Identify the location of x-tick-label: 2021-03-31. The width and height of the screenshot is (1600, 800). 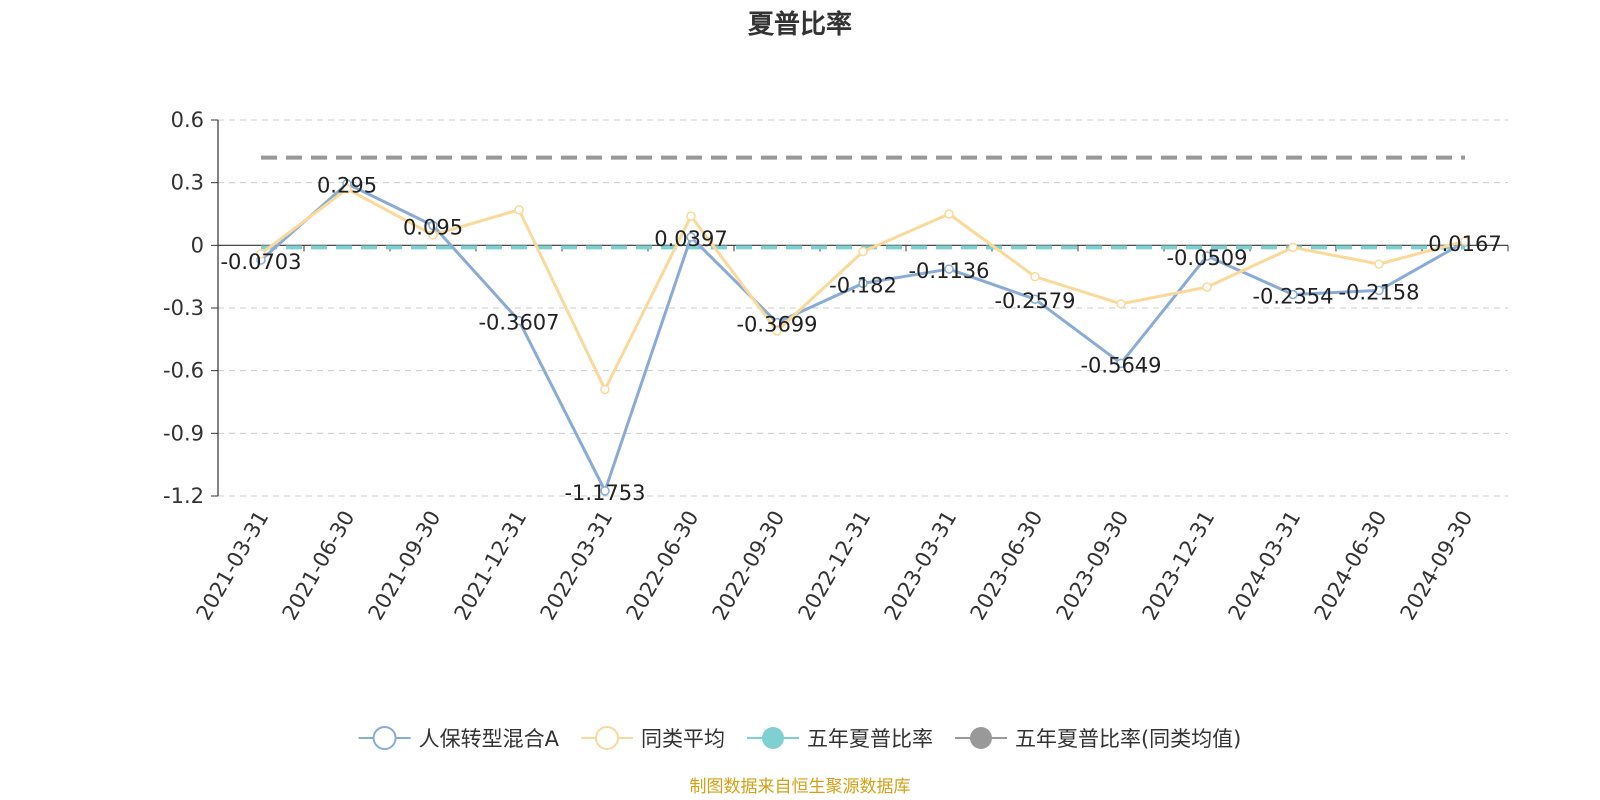
(233, 566).